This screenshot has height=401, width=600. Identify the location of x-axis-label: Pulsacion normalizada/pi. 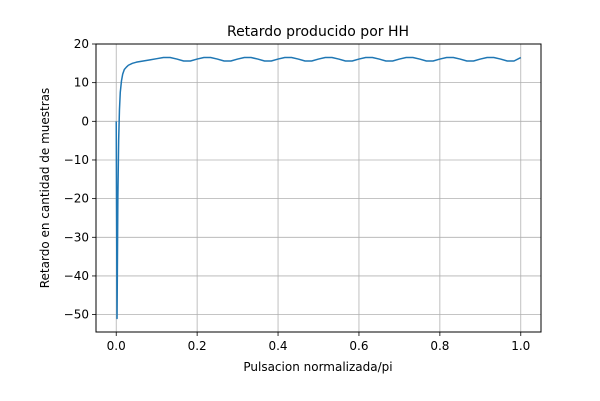
(317, 367).